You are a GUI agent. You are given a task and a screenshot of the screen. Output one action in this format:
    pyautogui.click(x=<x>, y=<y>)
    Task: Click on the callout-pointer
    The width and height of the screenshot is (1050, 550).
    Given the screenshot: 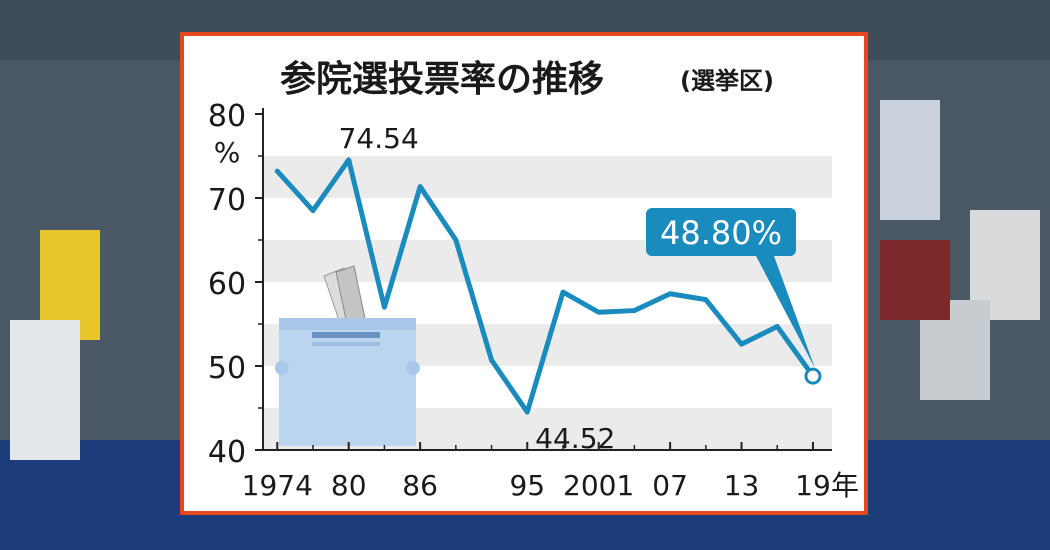 What is the action you would take?
    pyautogui.click(x=785, y=312)
    